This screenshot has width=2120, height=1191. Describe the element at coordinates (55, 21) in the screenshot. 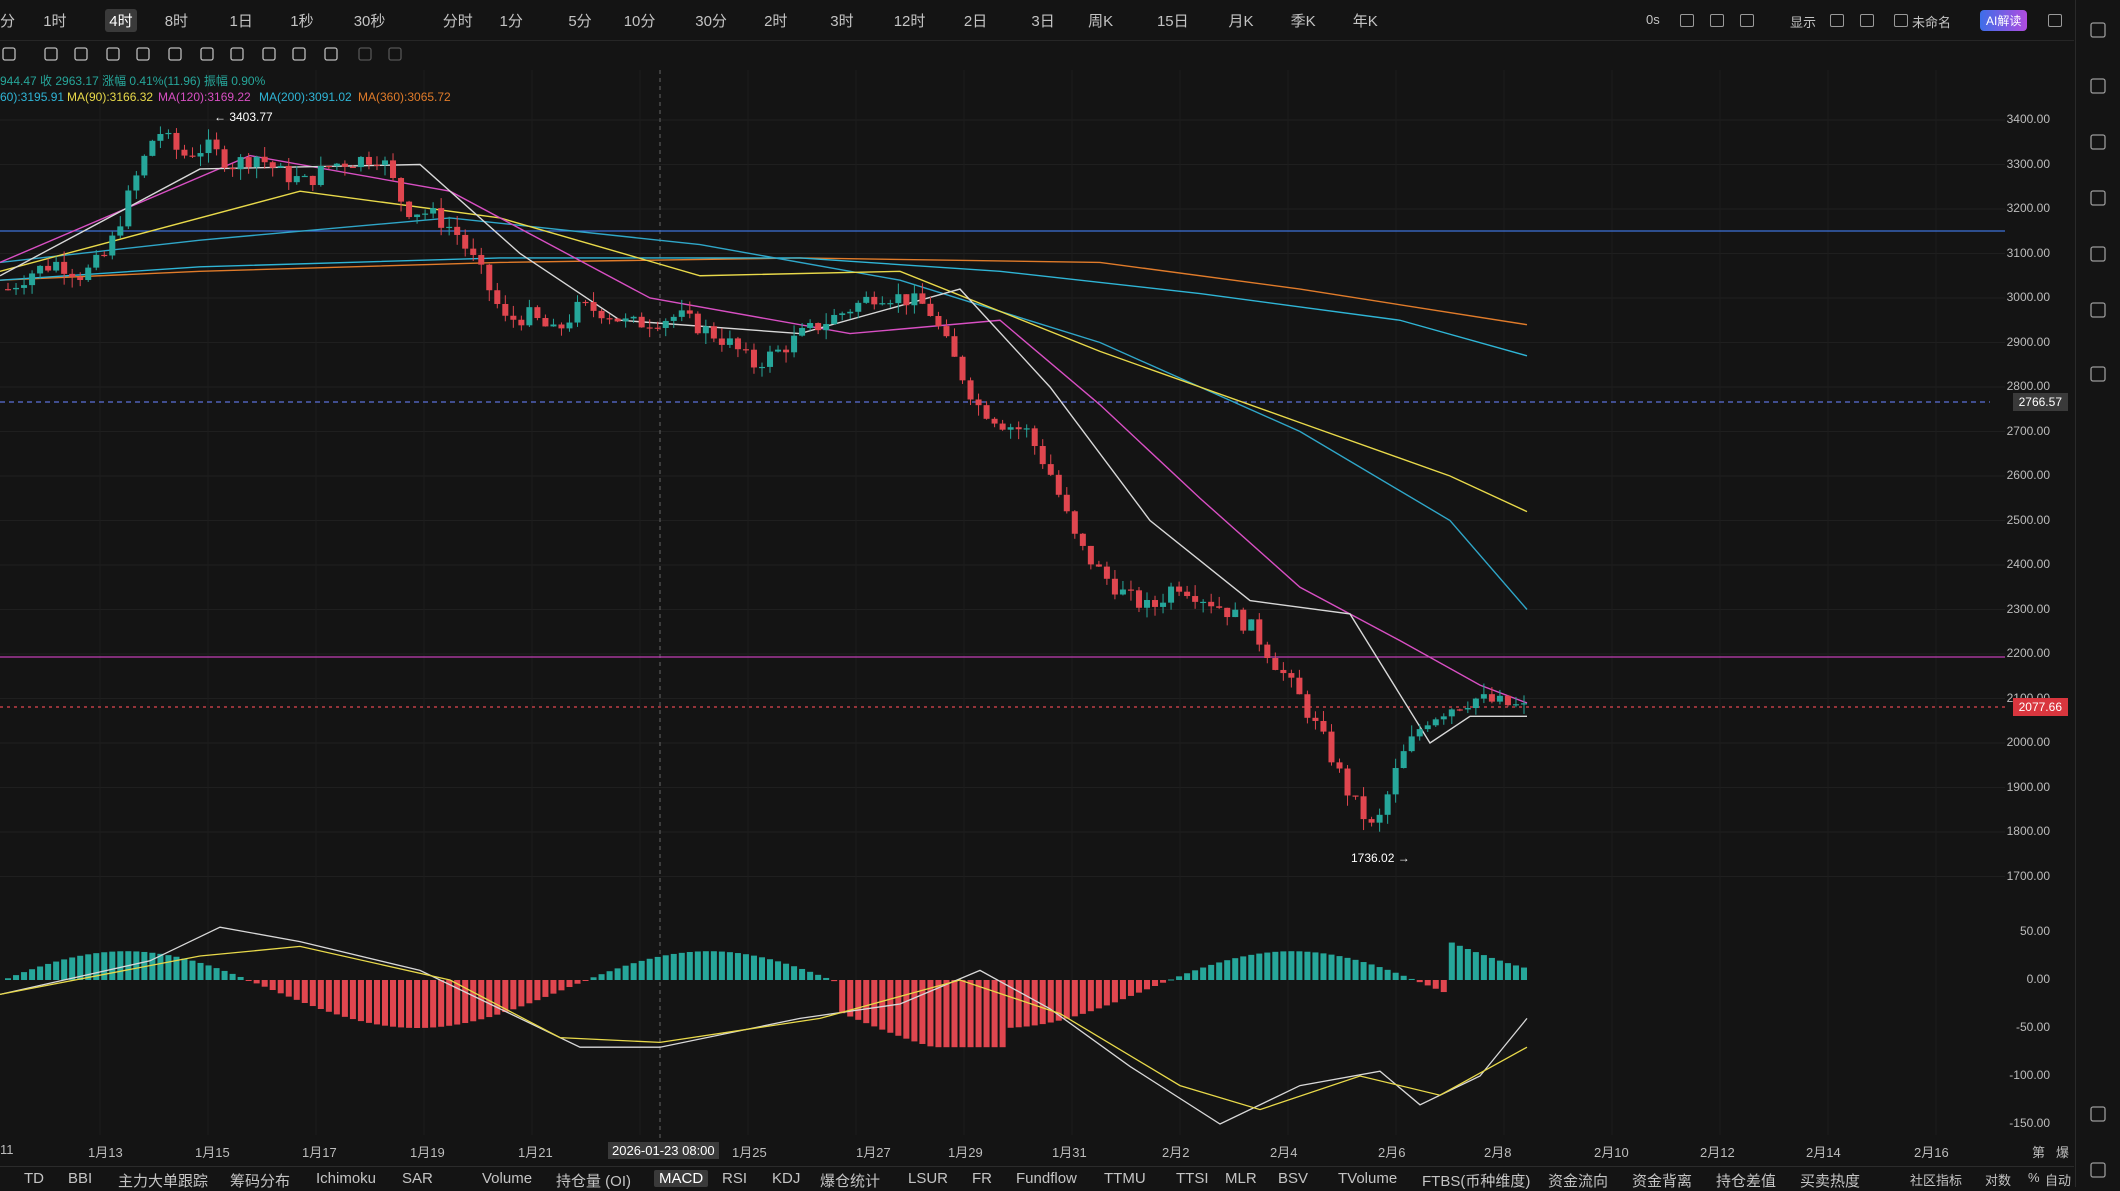

I see `timeframe-1: 1时` at that location.